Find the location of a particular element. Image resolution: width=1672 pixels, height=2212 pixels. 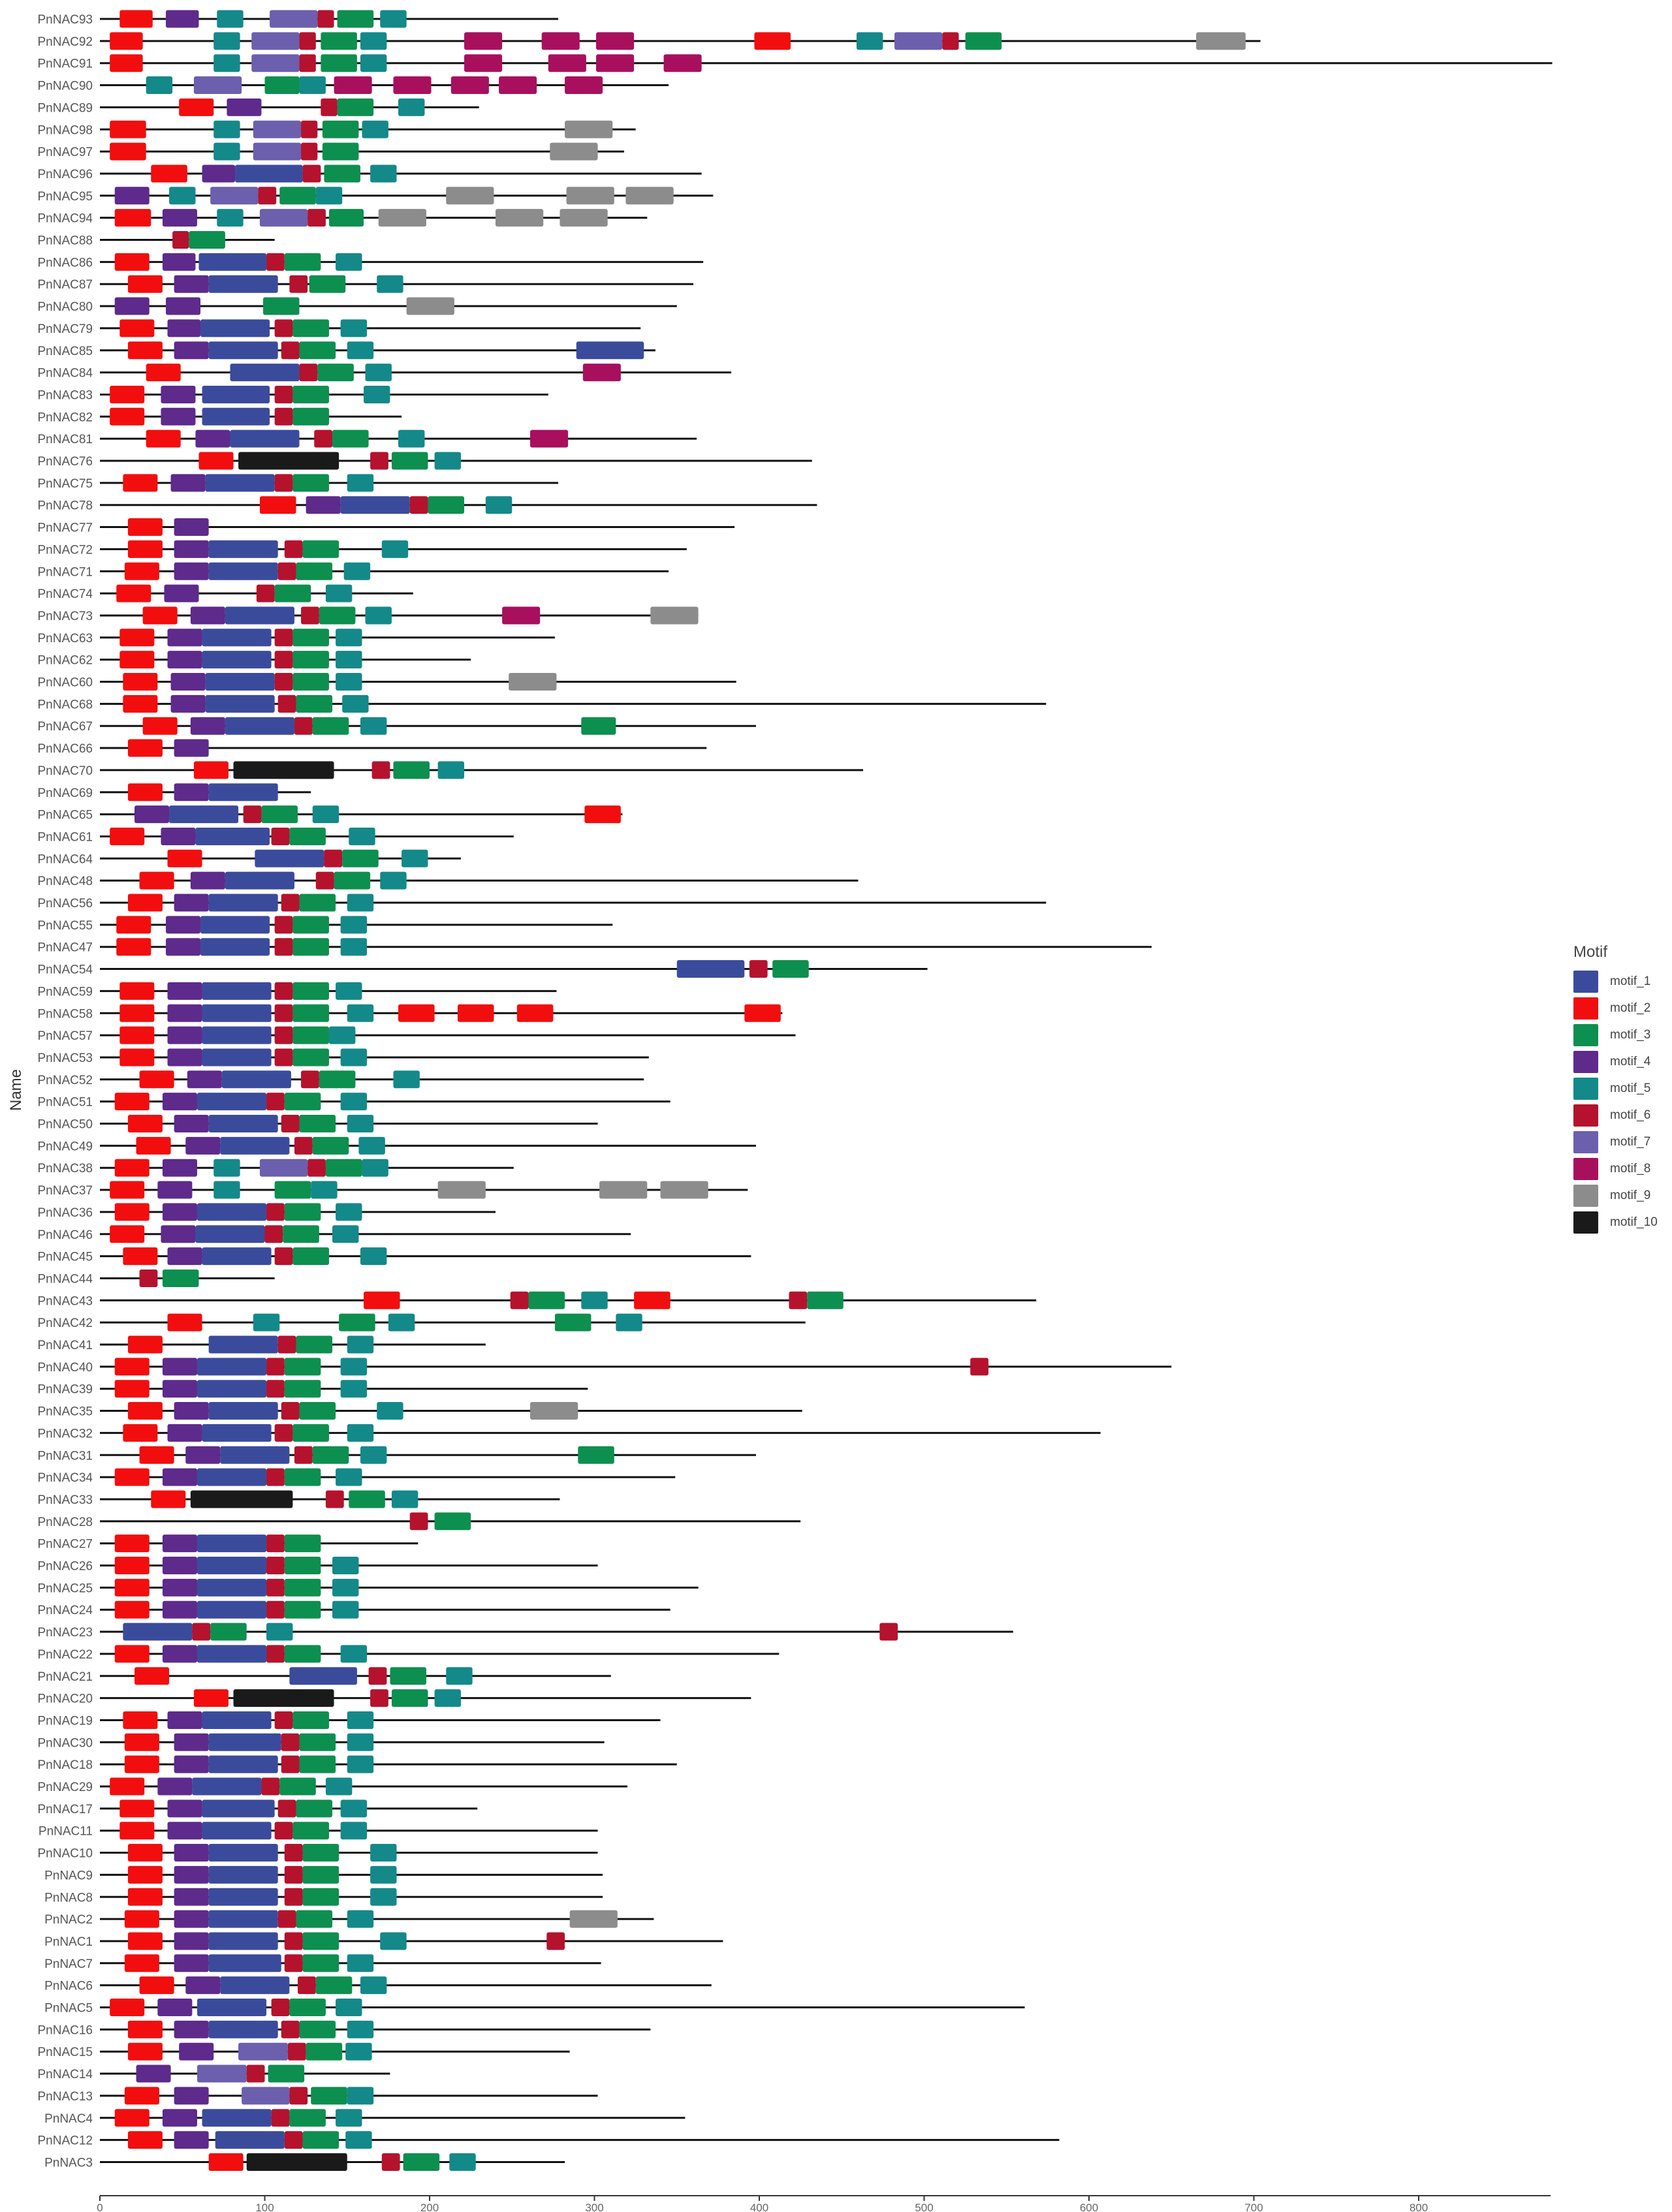

protein-row: PnNAC21 is located at coordinates (324, 1676).